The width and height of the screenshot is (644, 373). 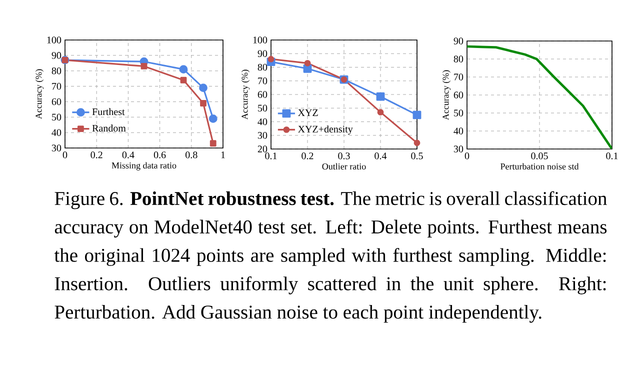 What do you see at coordinates (108, 112) in the screenshot?
I see `legend-label: Furthest` at bounding box center [108, 112].